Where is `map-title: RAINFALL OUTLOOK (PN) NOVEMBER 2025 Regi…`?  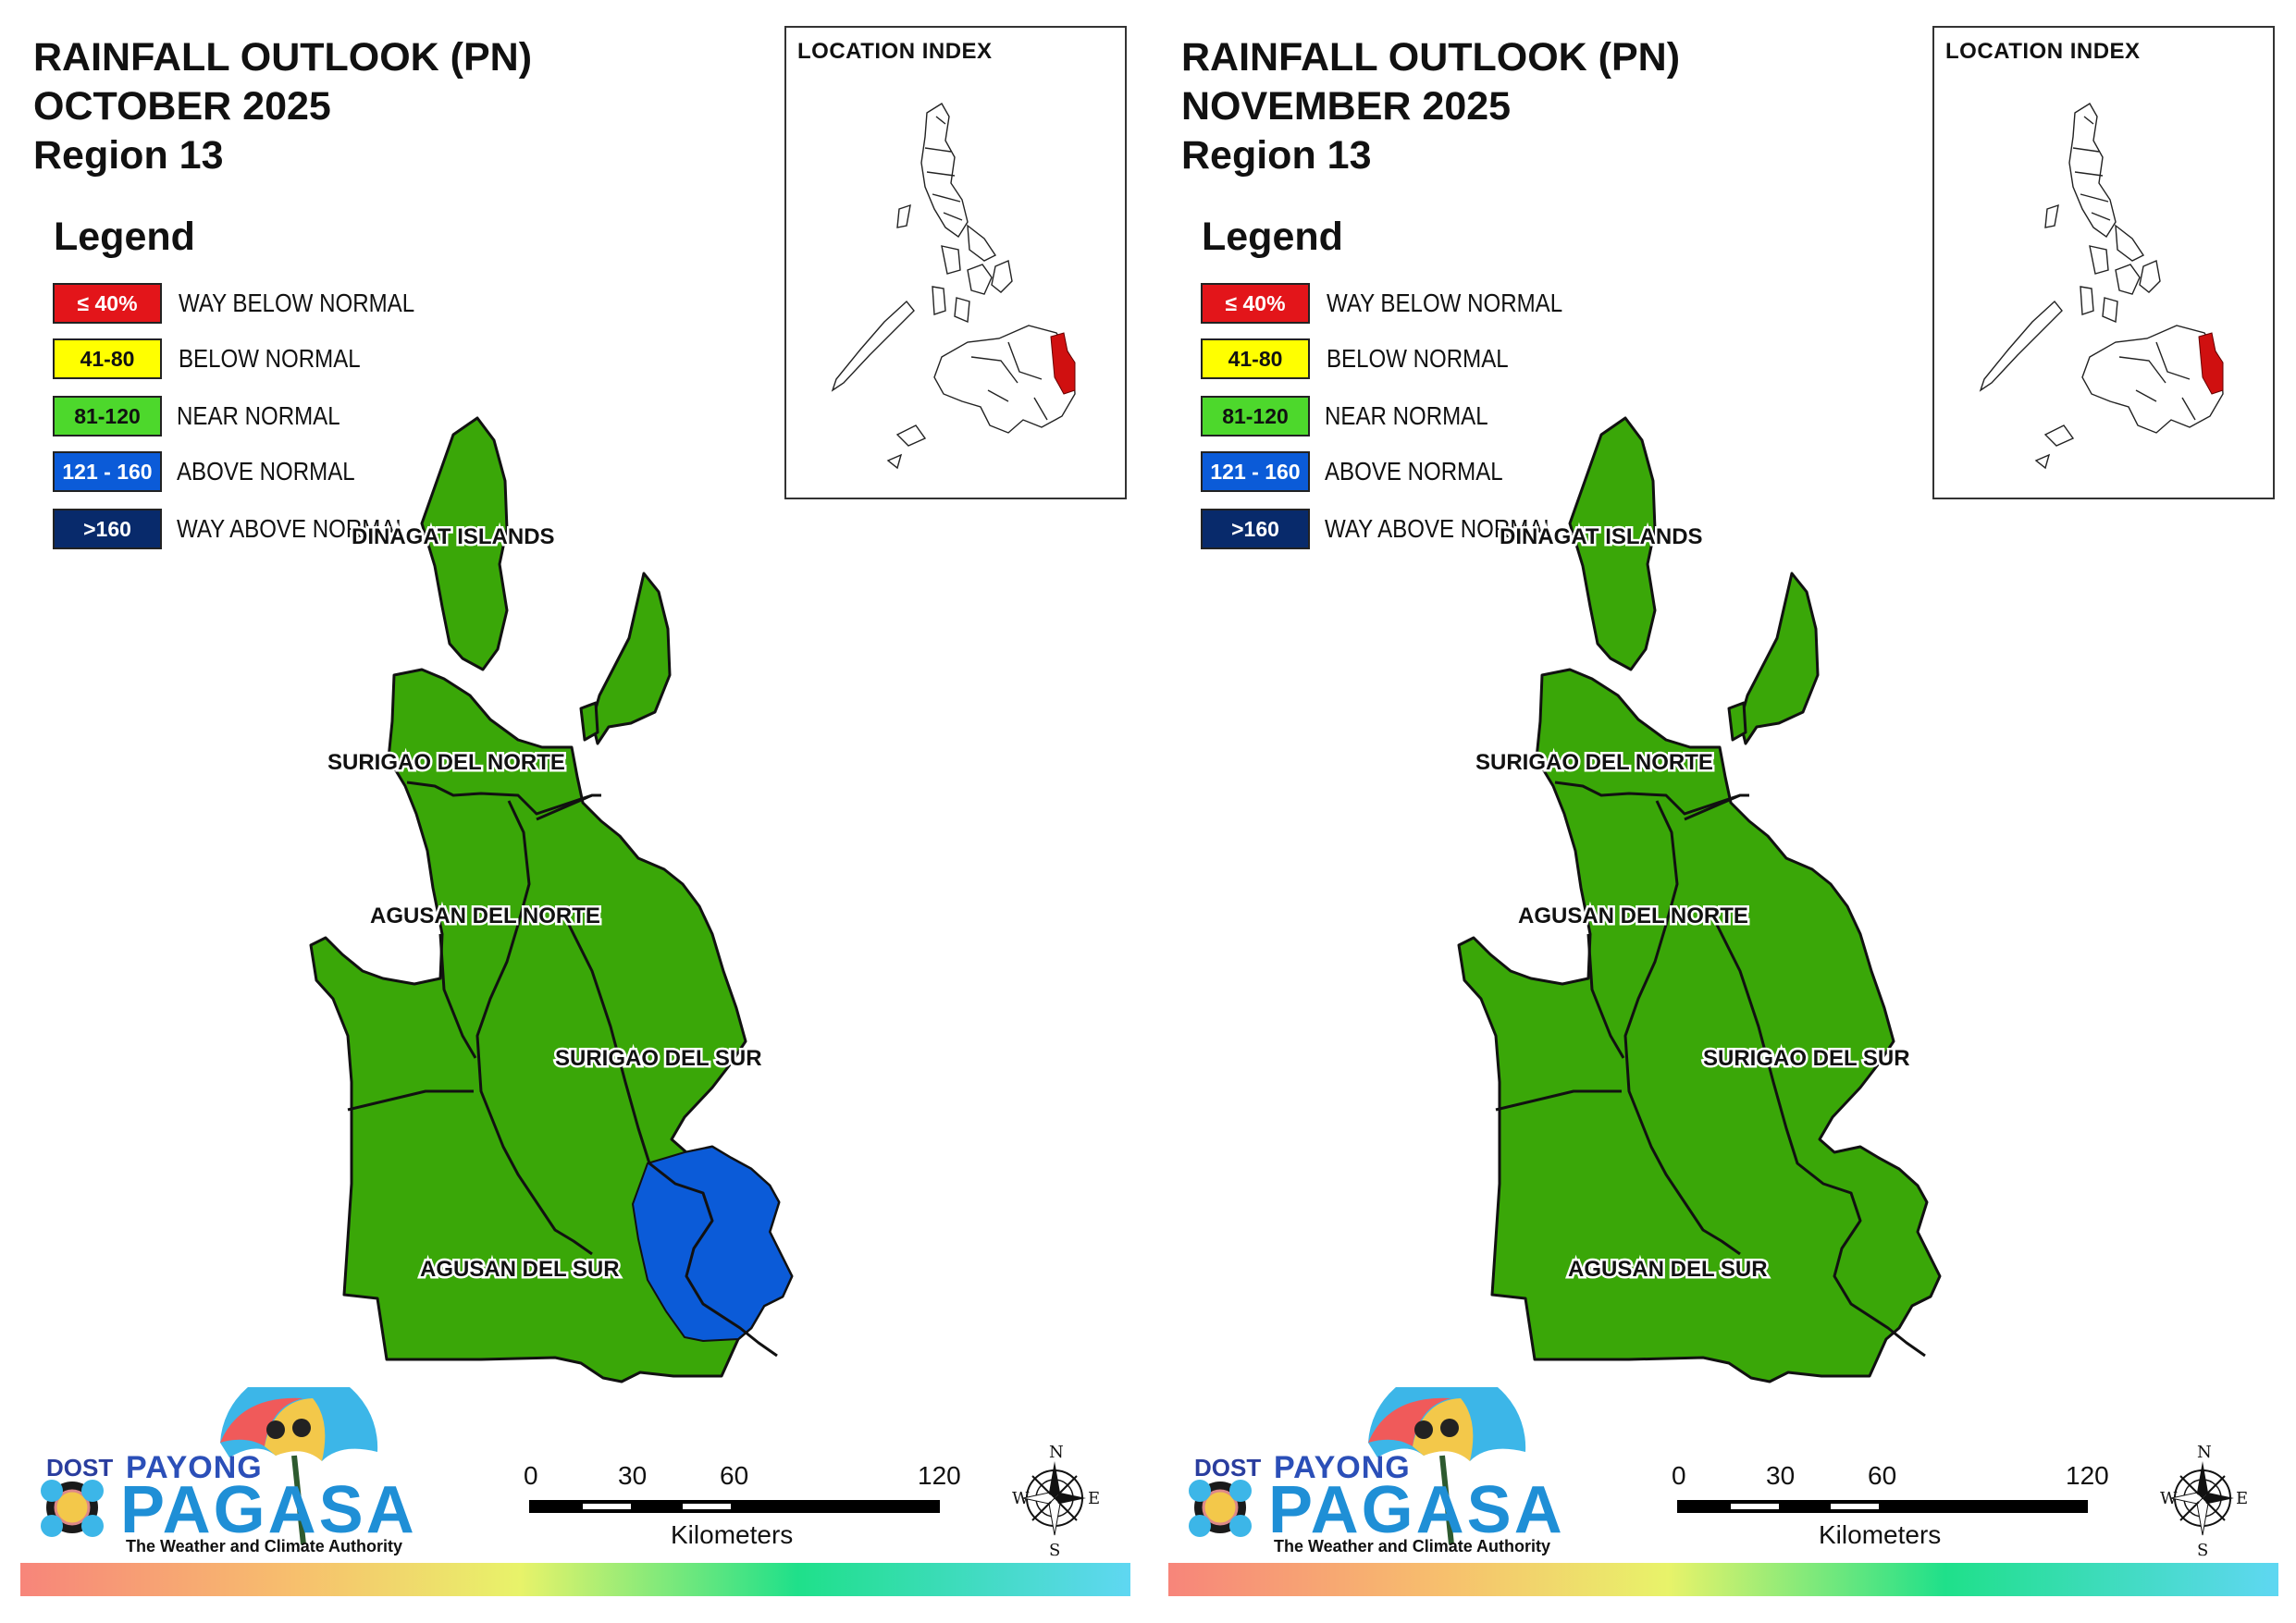
map-title: RAINFALL OUTLOOK (PN) NOVEMBER 2025 Regi… is located at coordinates (1430, 106).